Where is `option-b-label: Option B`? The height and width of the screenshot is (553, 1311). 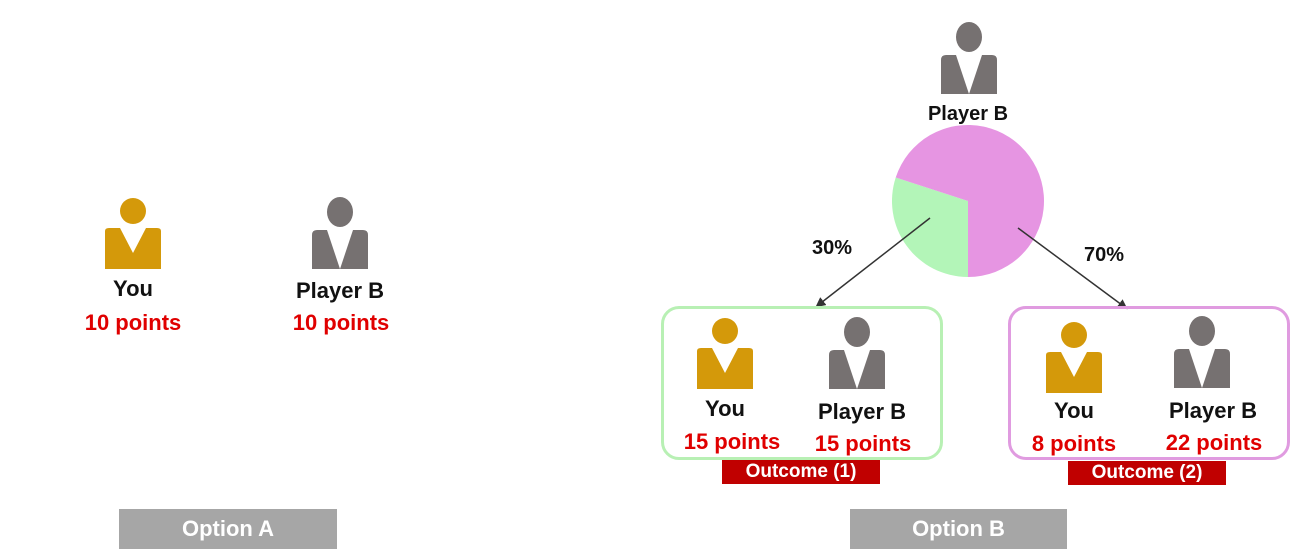
option-b-label: Option B is located at coordinates (958, 529).